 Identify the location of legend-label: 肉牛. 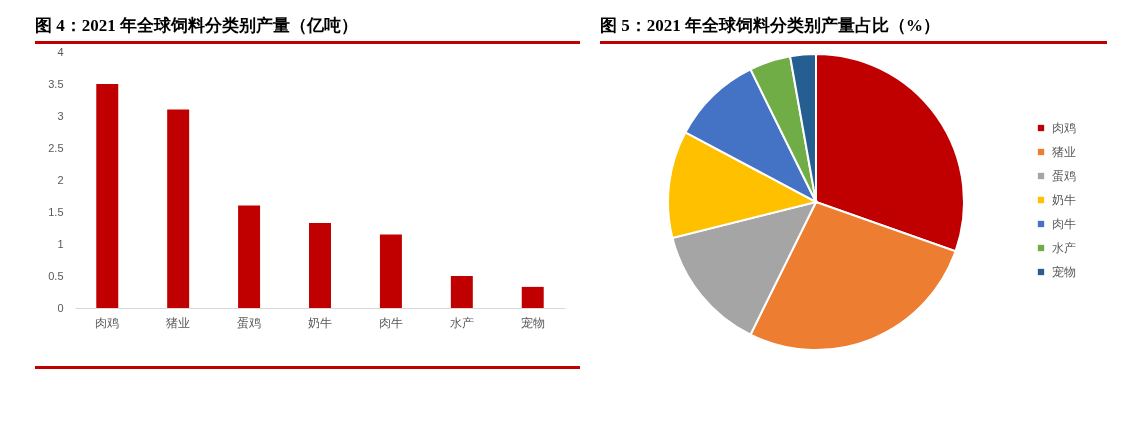
(1064, 224).